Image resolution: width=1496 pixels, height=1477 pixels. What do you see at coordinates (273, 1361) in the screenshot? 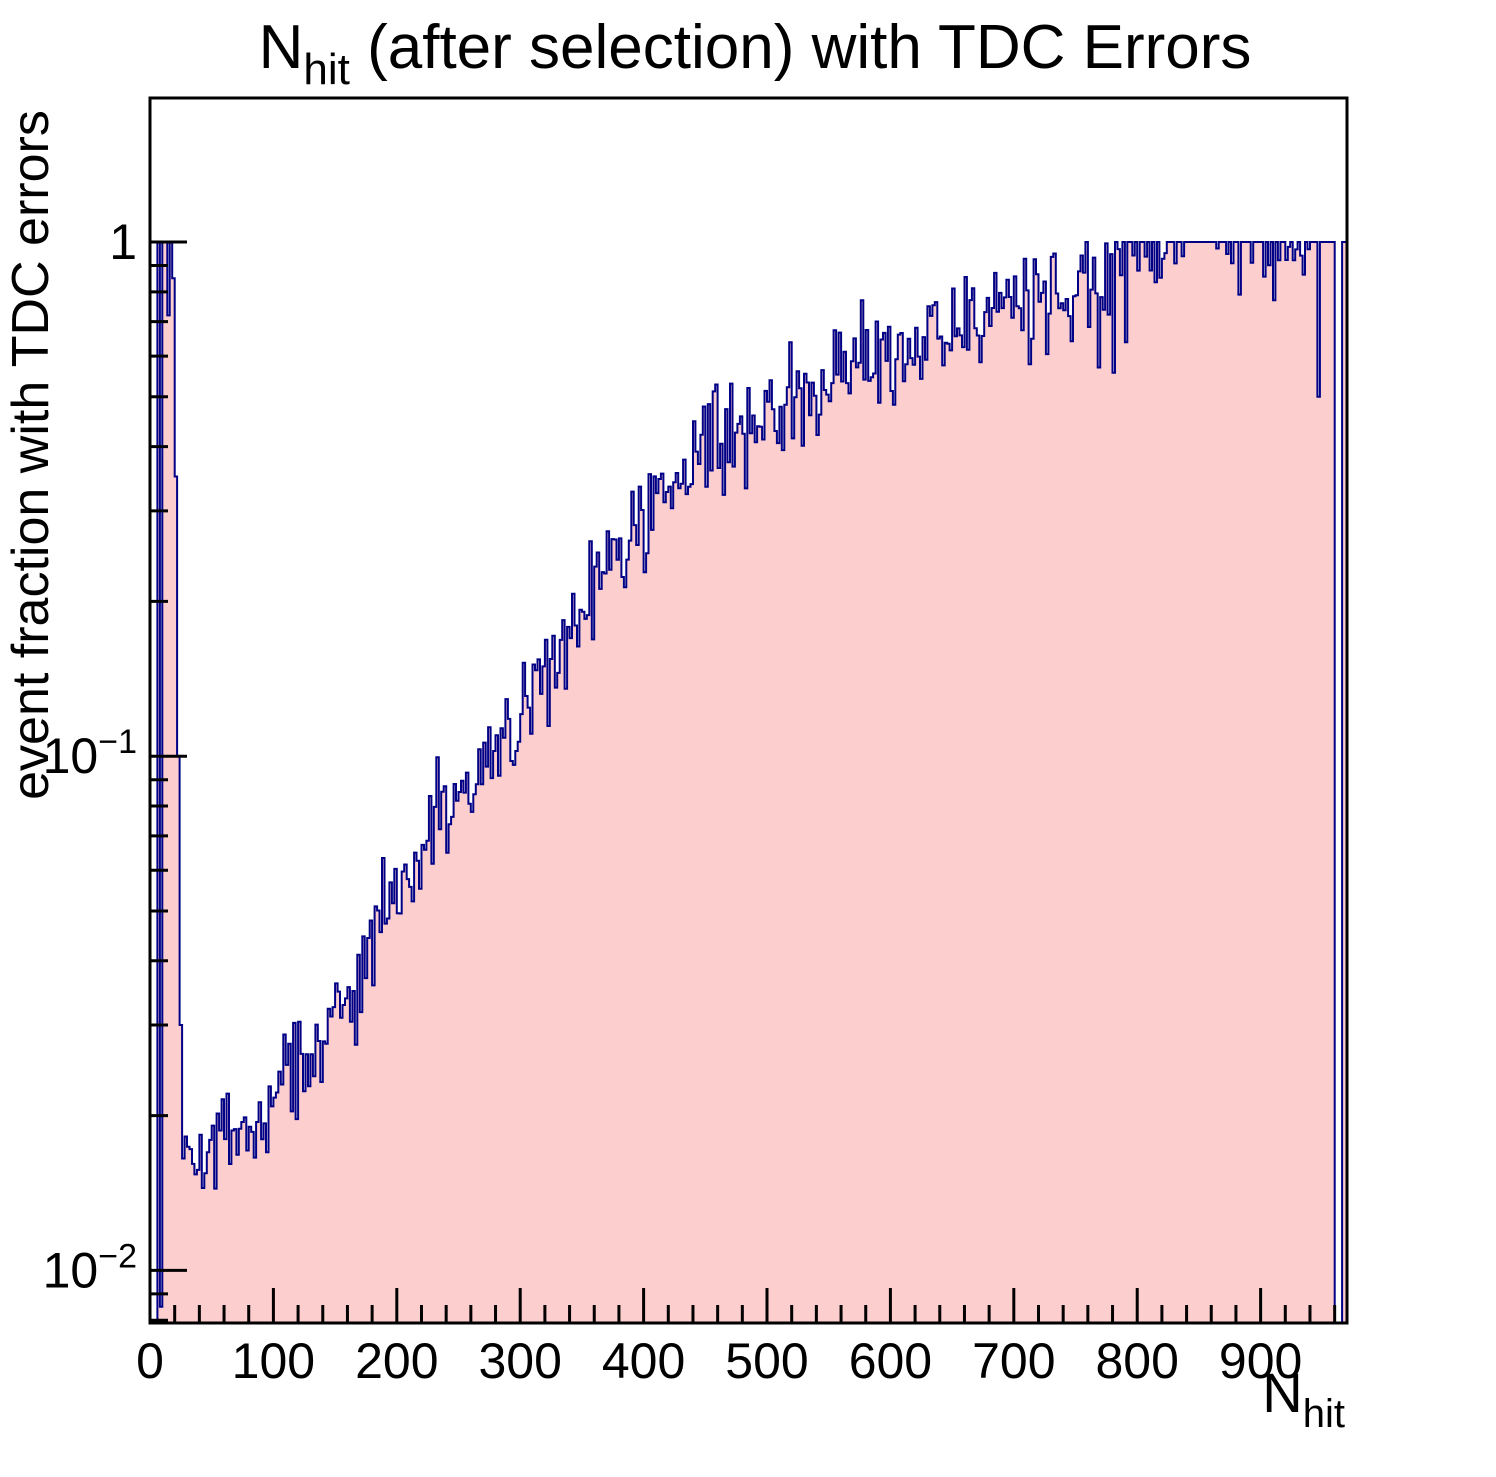
I see `x-tick-label: 100` at bounding box center [273, 1361].